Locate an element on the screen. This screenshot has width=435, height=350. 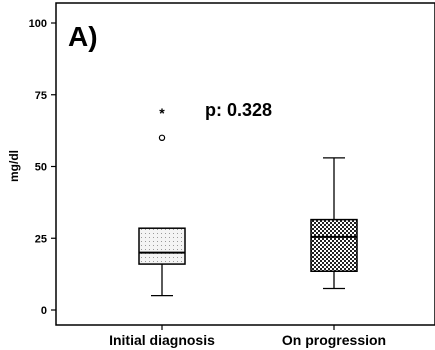
p-value-annotation: p: 0.328 is located at coordinates (238, 110).